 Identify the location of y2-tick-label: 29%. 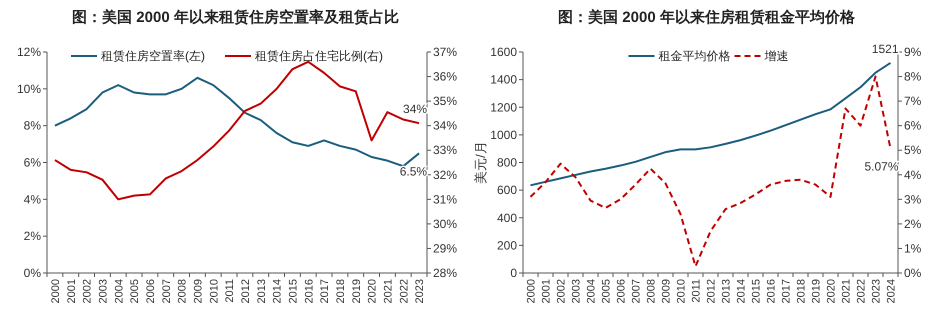
(445, 248).